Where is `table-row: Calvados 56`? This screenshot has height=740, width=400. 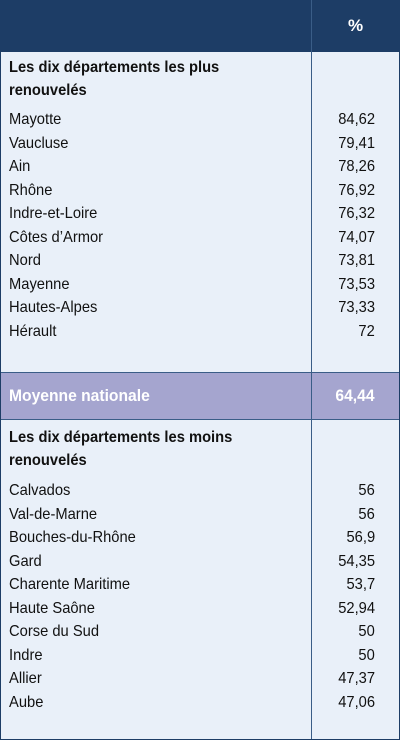
table-row: Calvados 56 is located at coordinates (200, 491).